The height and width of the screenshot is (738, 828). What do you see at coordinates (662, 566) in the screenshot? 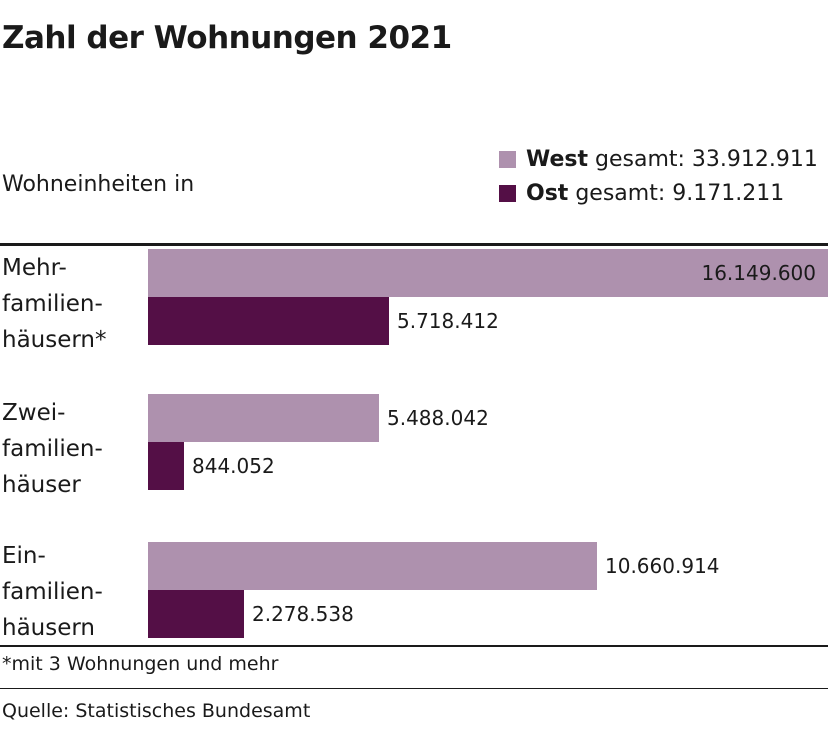
I see `data-label-west-einfamilienhaeuser: 10.660.914` at bounding box center [662, 566].